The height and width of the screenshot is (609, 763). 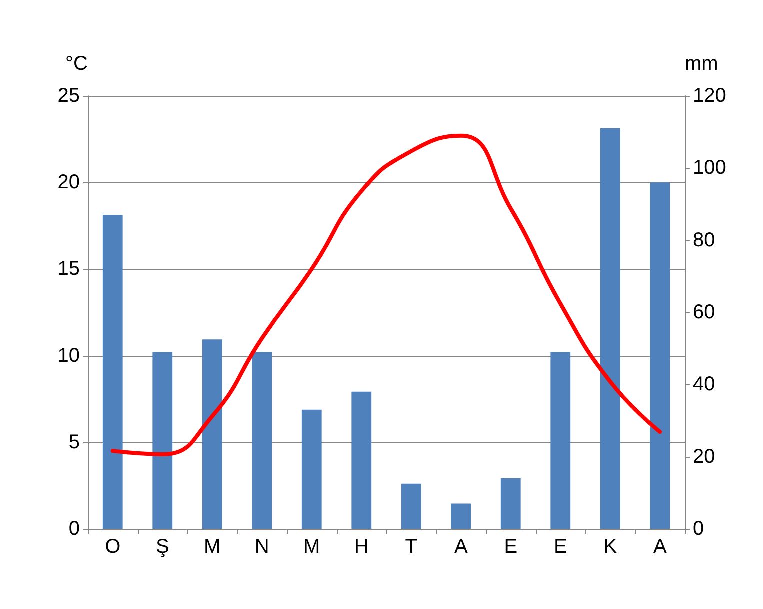 I want to click on y-tick-label: 20, so click(x=69, y=183).